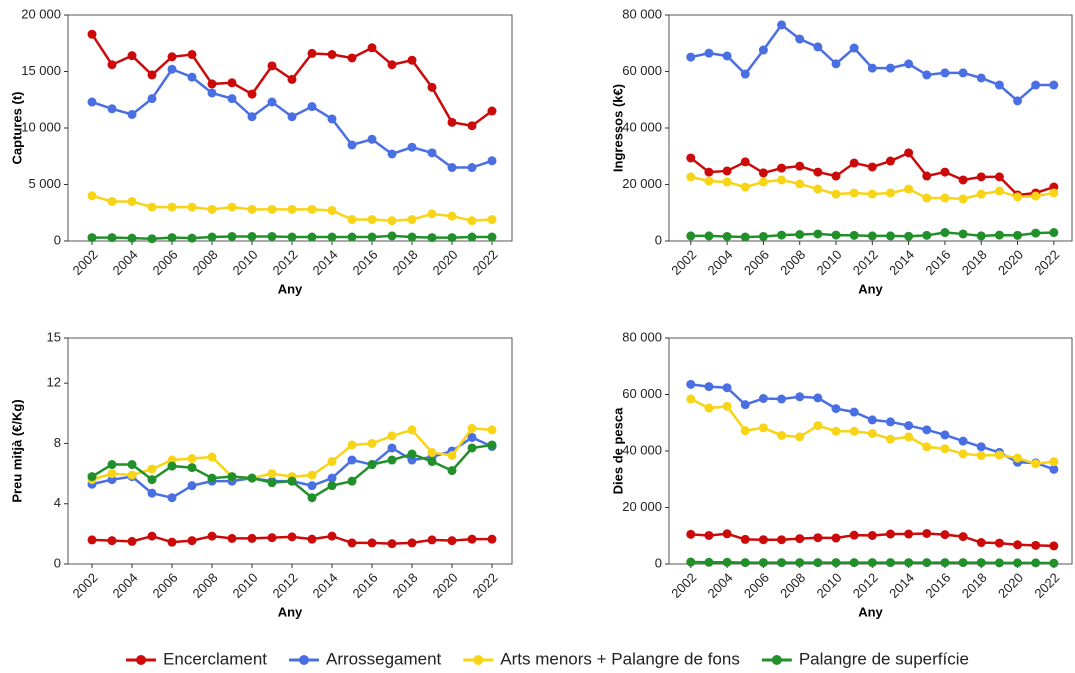 This screenshot has width=1075, height=673. Describe the element at coordinates (478, 660) in the screenshot. I see `legend-swatch-dot` at that location.